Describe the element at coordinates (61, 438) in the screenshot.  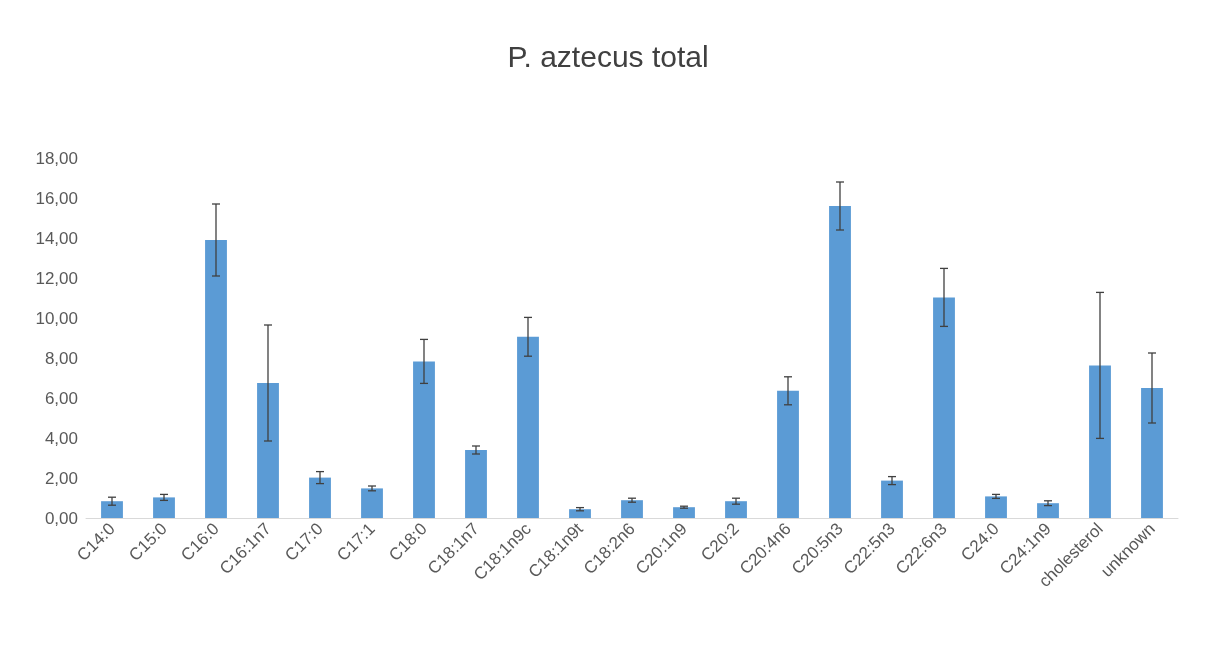
I see `y-tick-label: 4,00` at that location.